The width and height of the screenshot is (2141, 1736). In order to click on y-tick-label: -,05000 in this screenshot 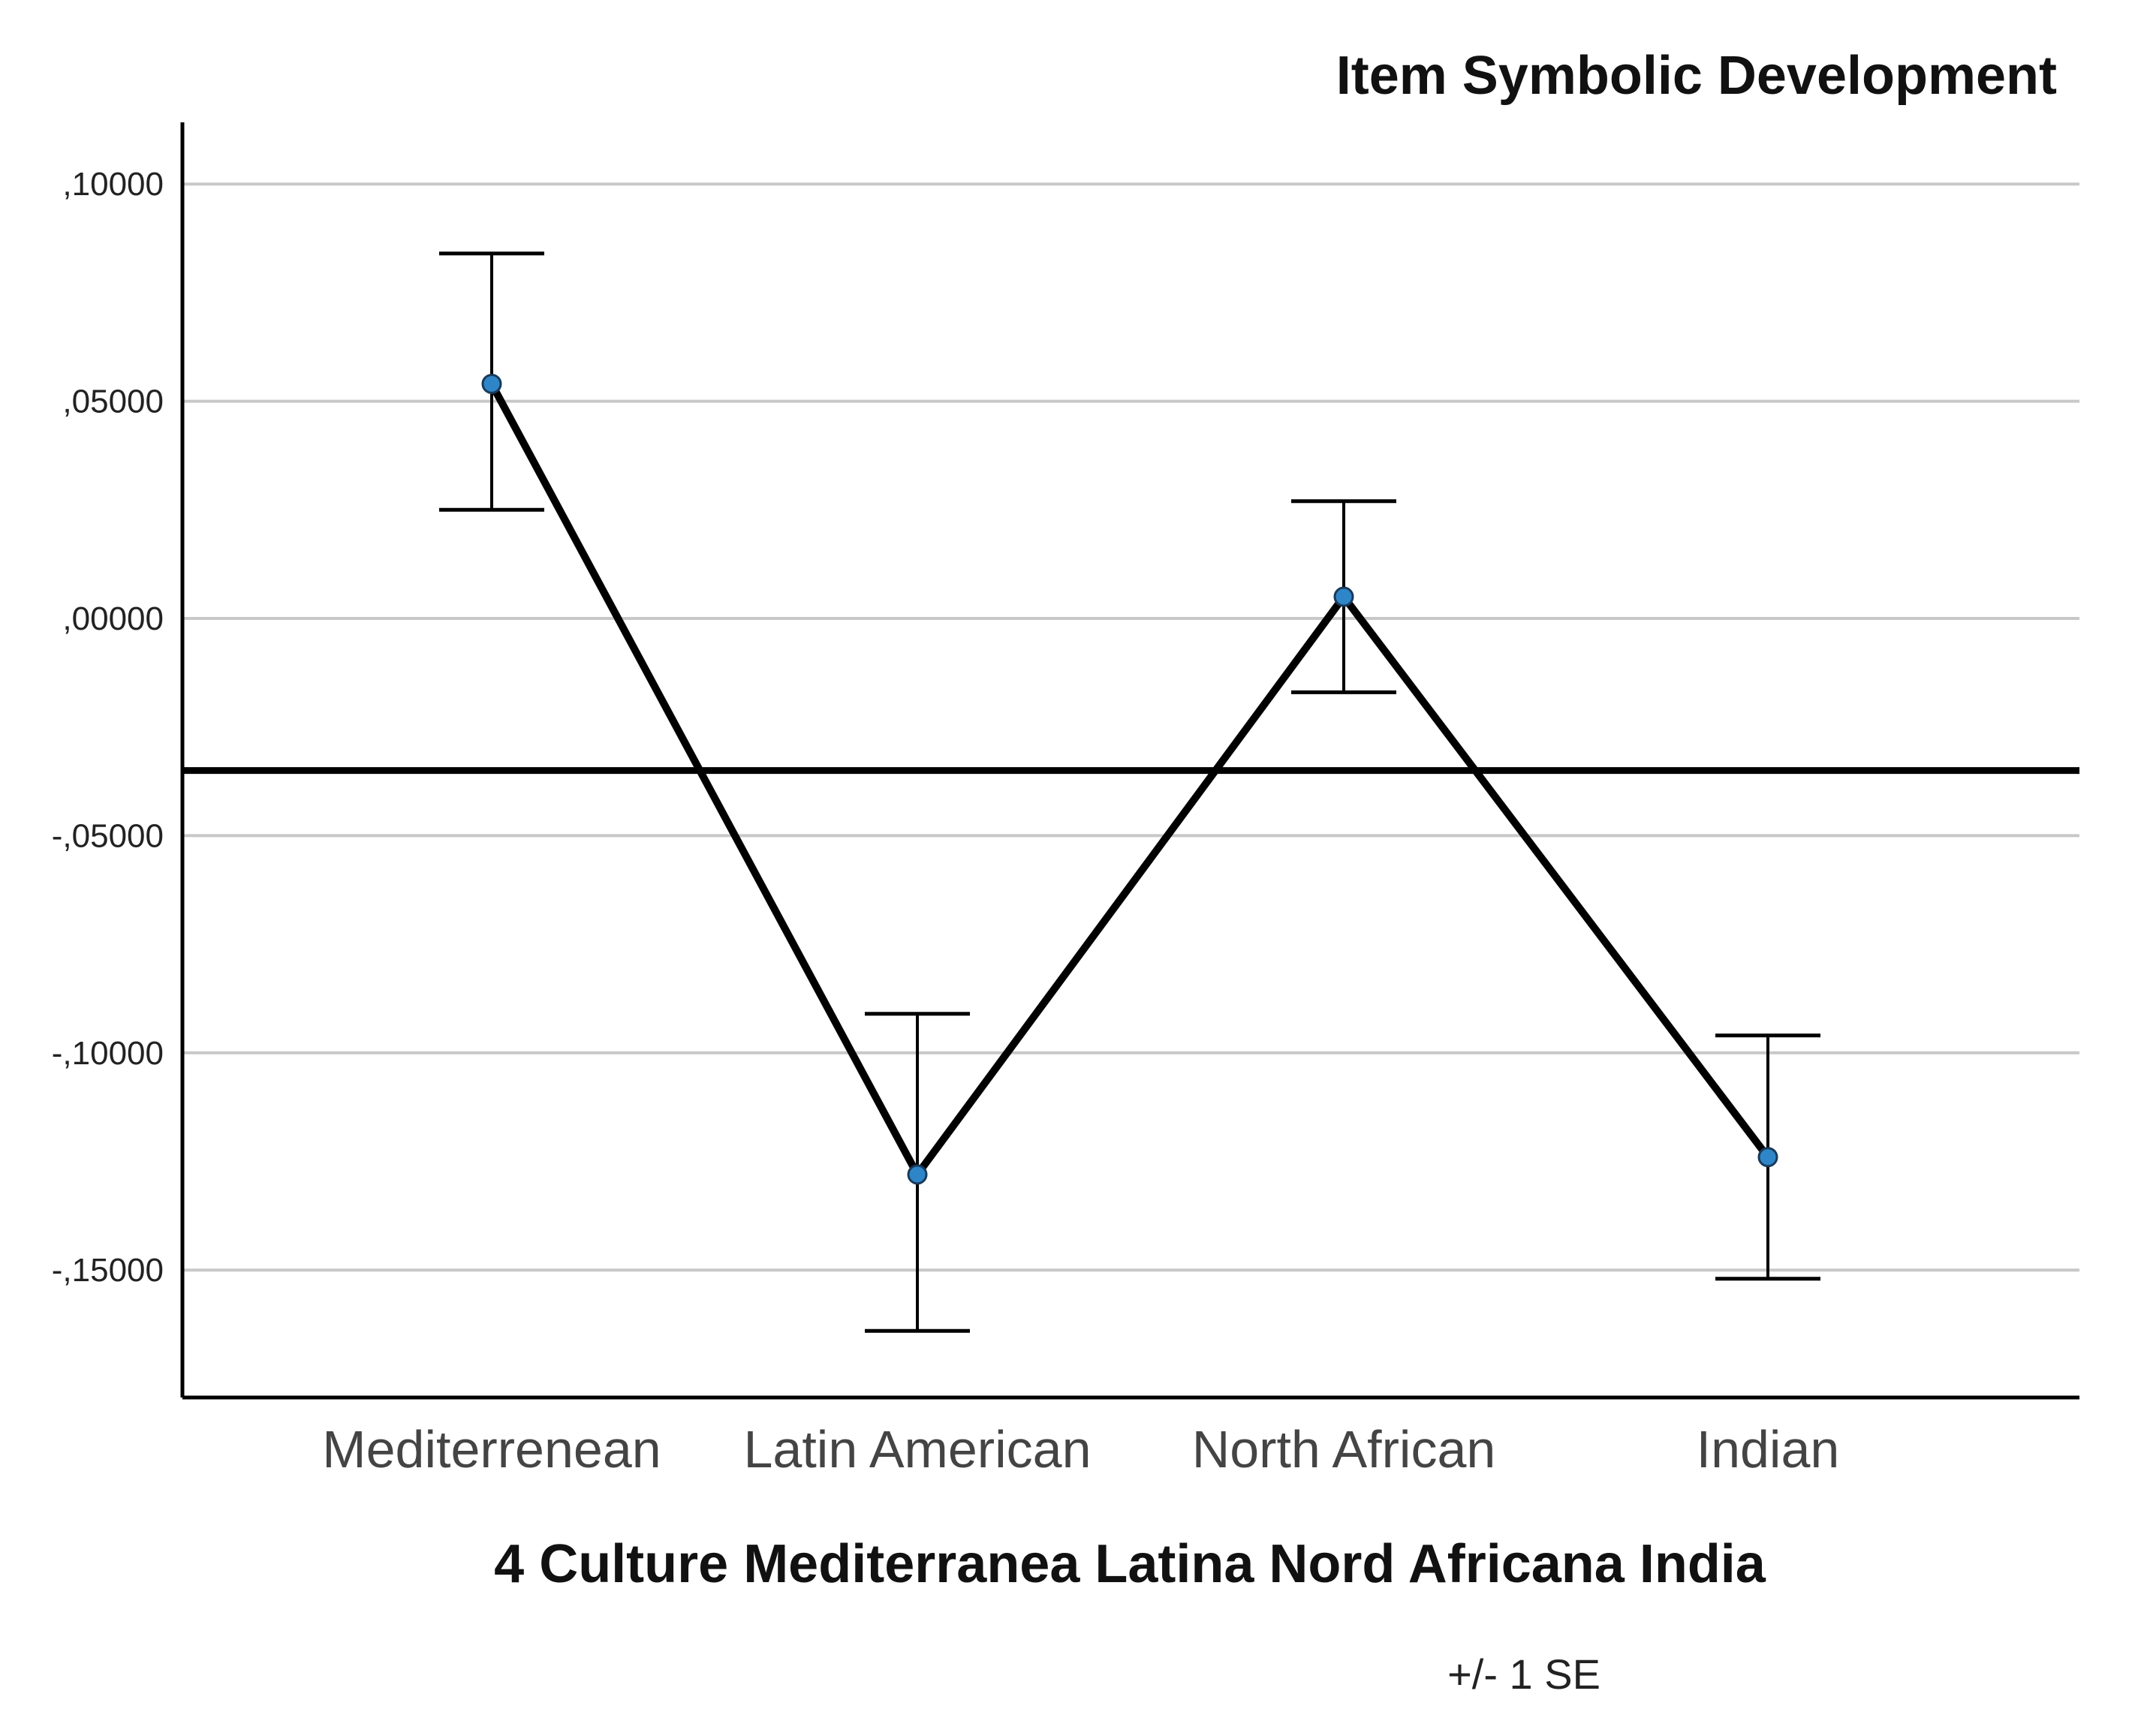, I will do `click(108, 836)`.